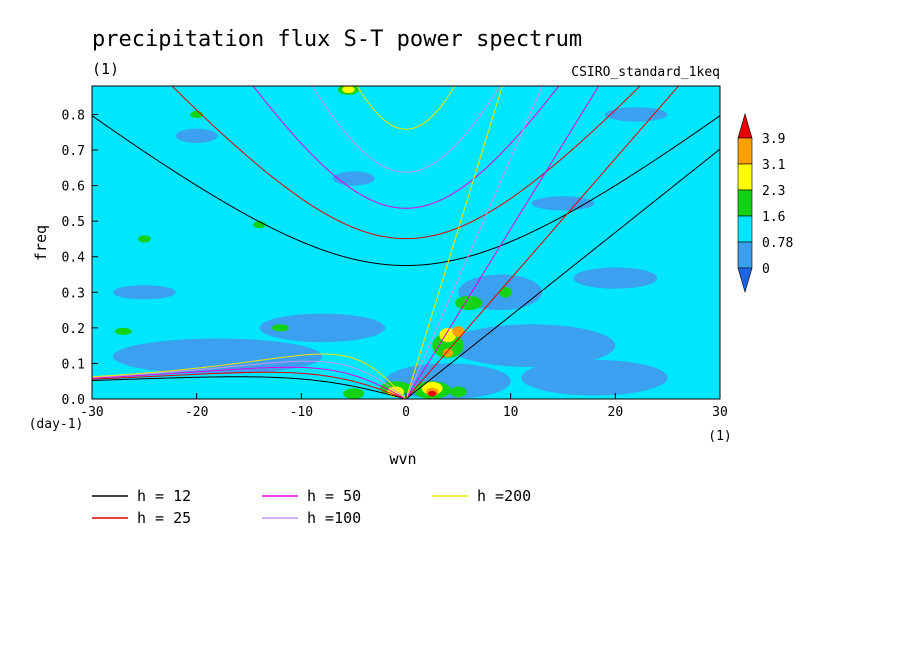 The image size is (904, 654). What do you see at coordinates (73, 364) in the screenshot?
I see `y-tick-label: 0.1` at bounding box center [73, 364].